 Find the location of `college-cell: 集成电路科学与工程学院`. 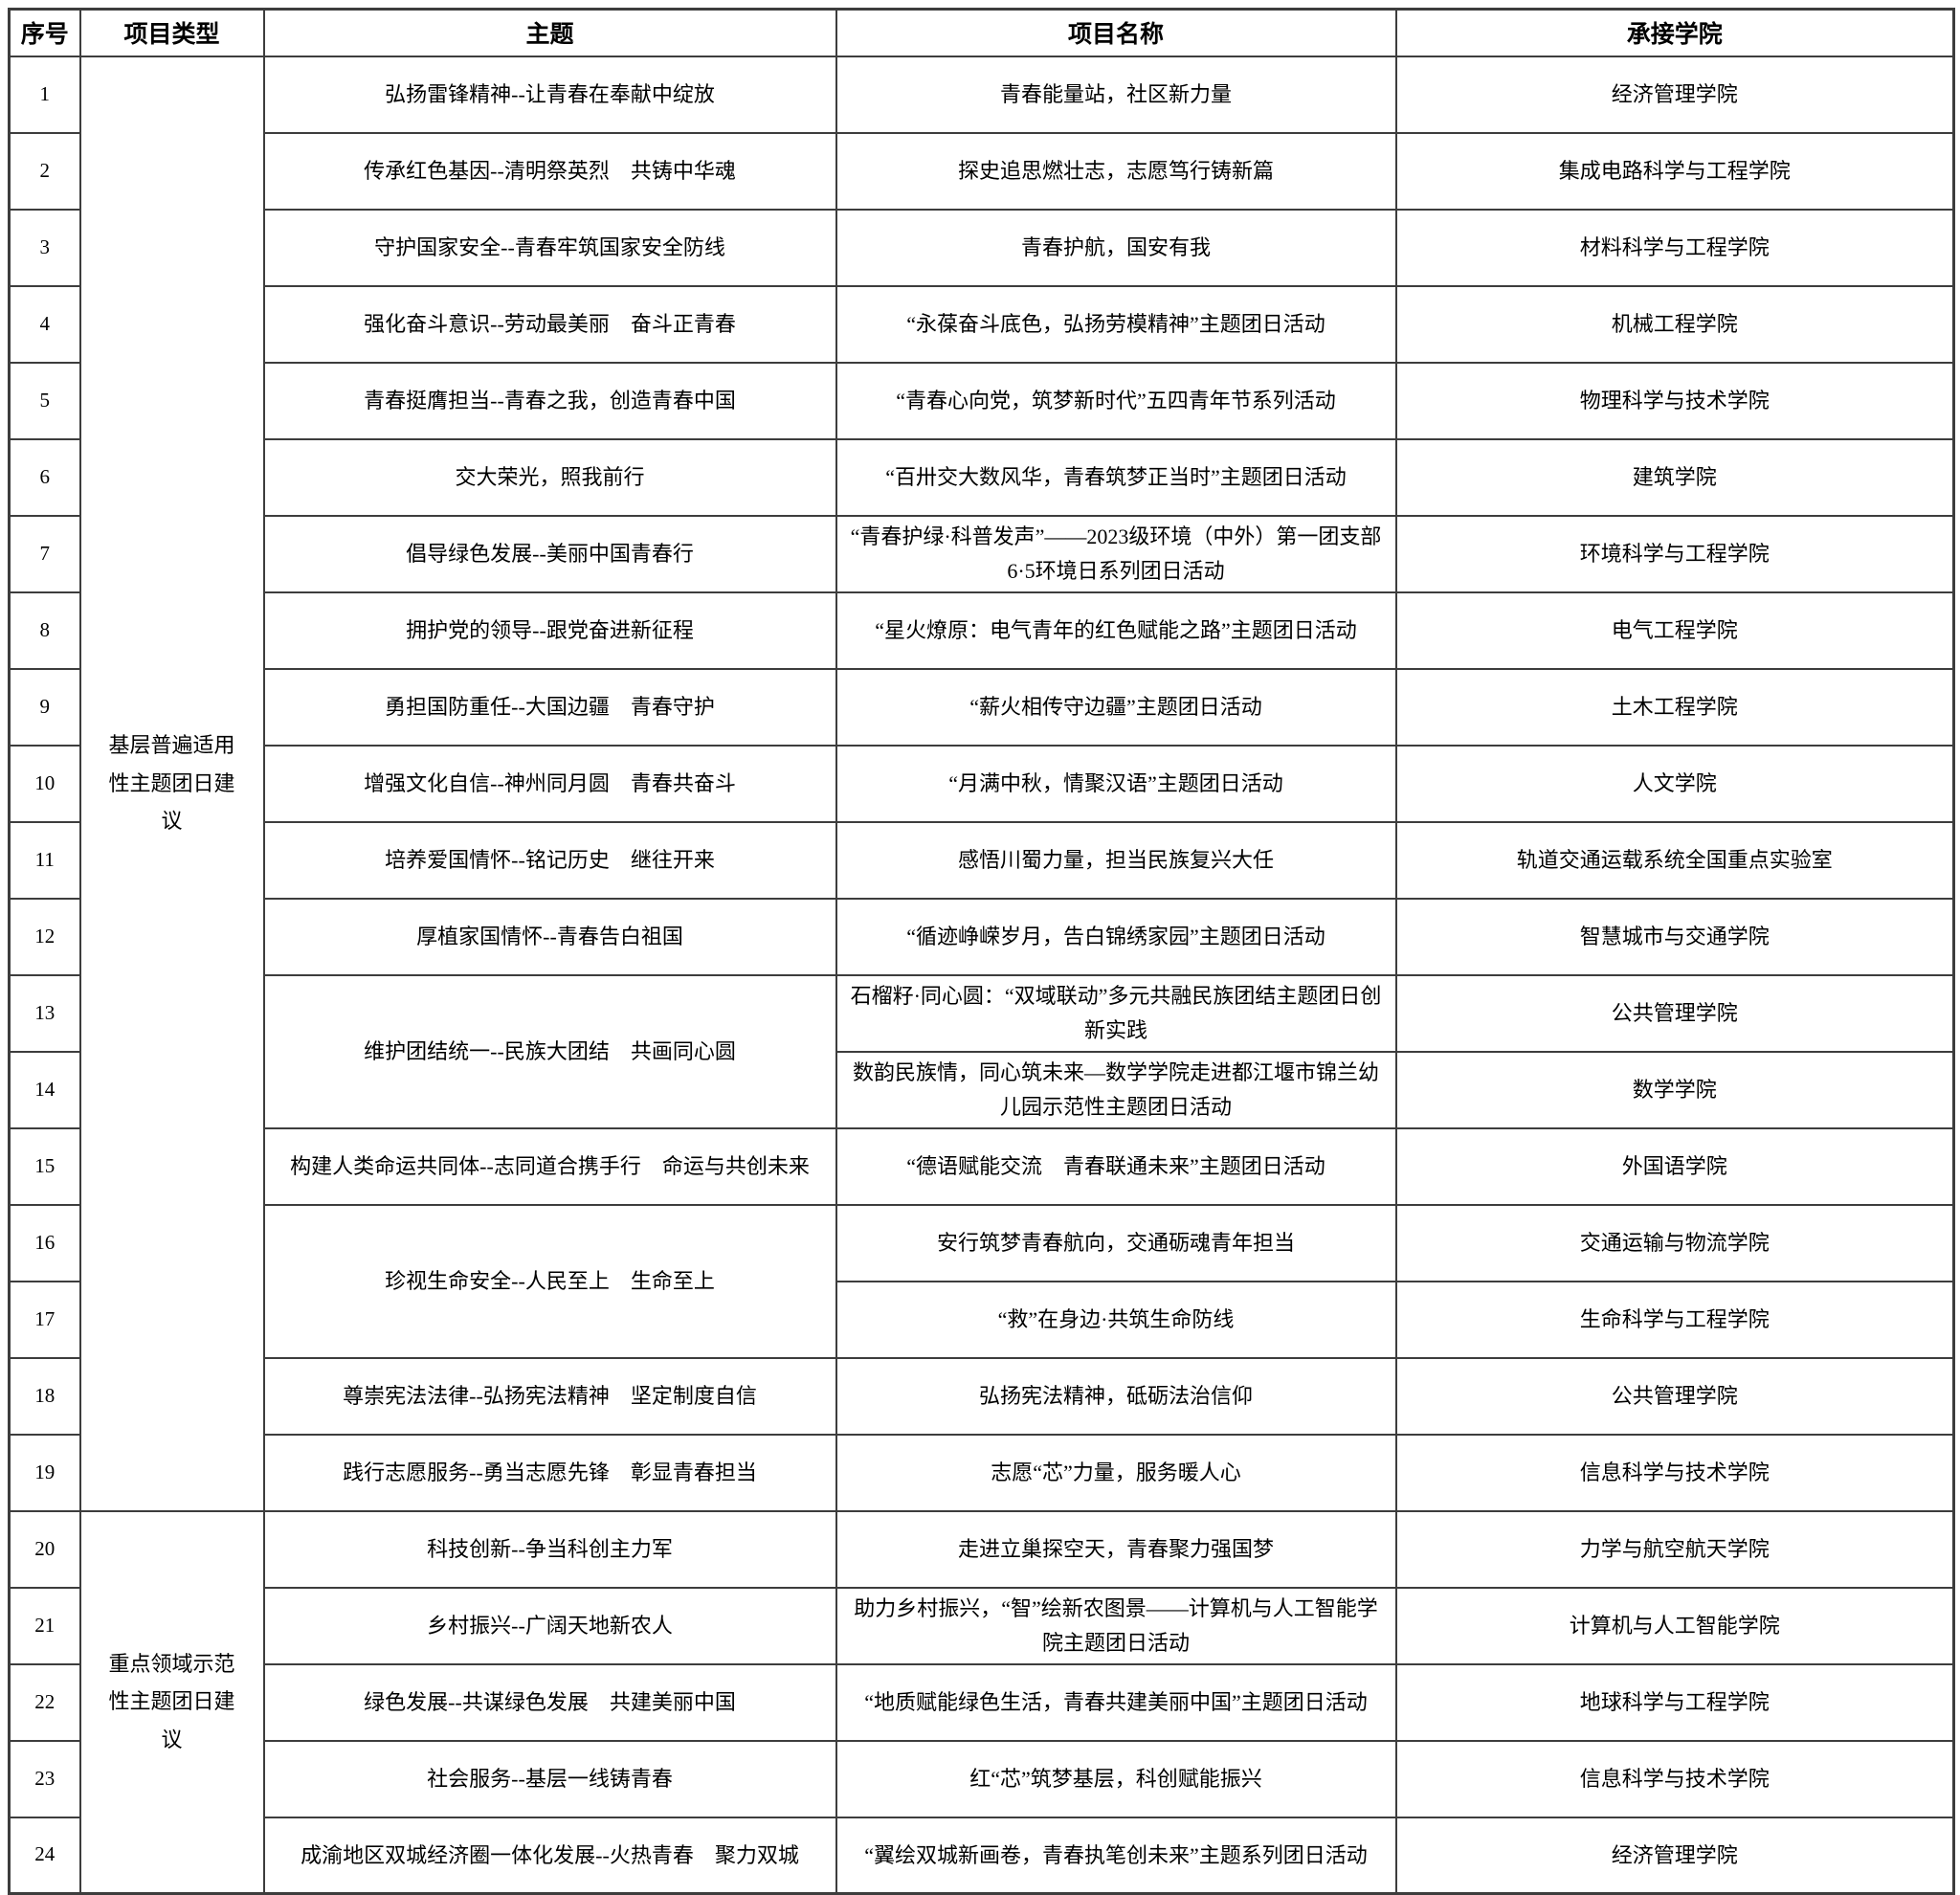

college-cell: 集成电路科学与工程学院 is located at coordinates (1674, 171).